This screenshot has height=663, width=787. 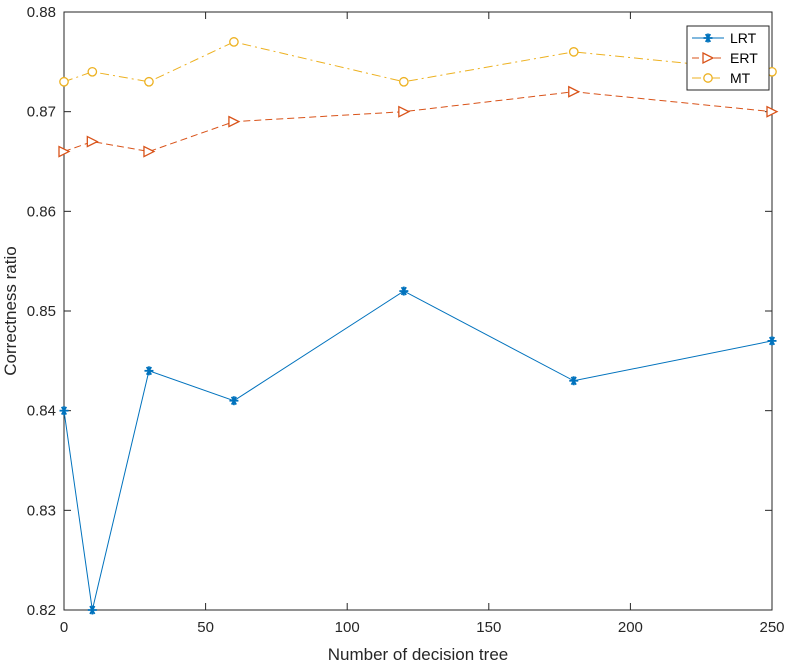 What do you see at coordinates (10, 310) in the screenshot?
I see `y-axis-label: Correctness ratio` at bounding box center [10, 310].